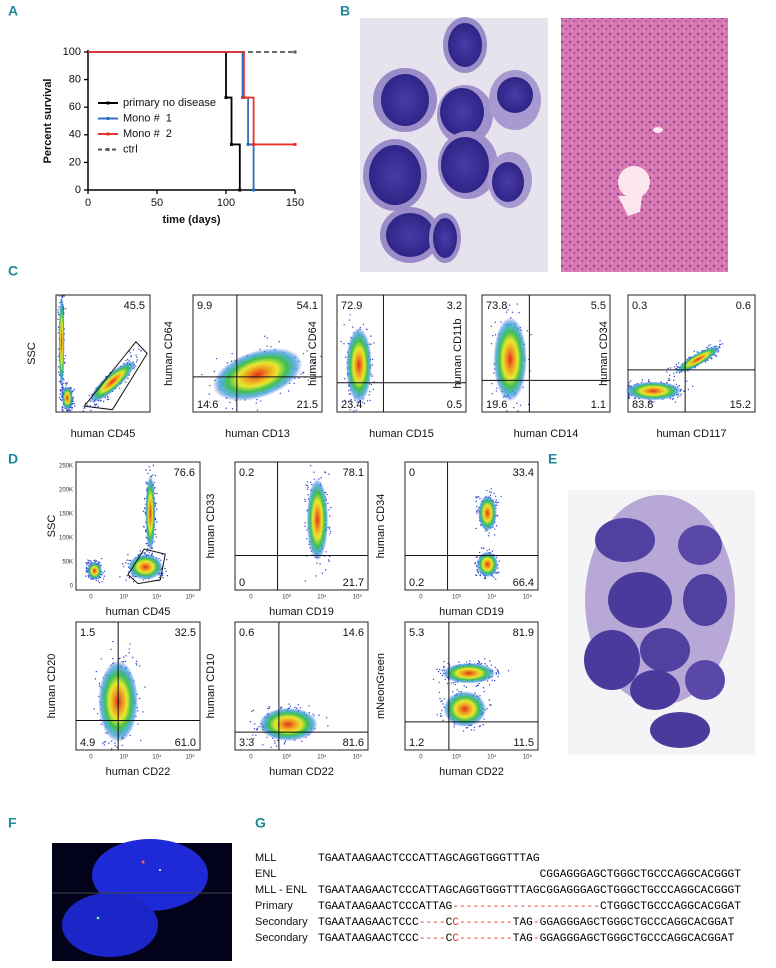  Describe the element at coordinates (142, 900) in the screenshot. I see `fish-image` at that location.